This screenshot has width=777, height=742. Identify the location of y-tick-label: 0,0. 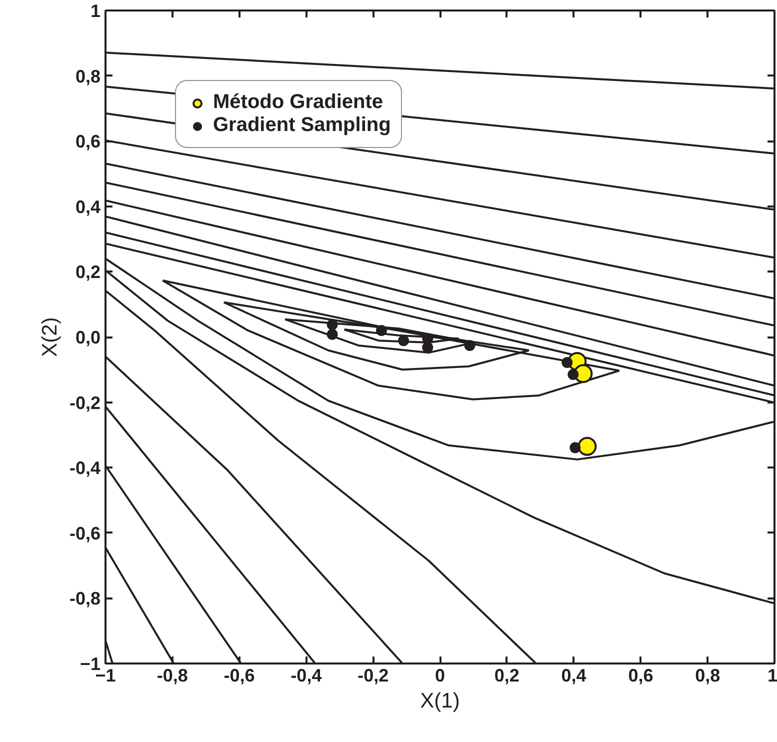
(88, 338).